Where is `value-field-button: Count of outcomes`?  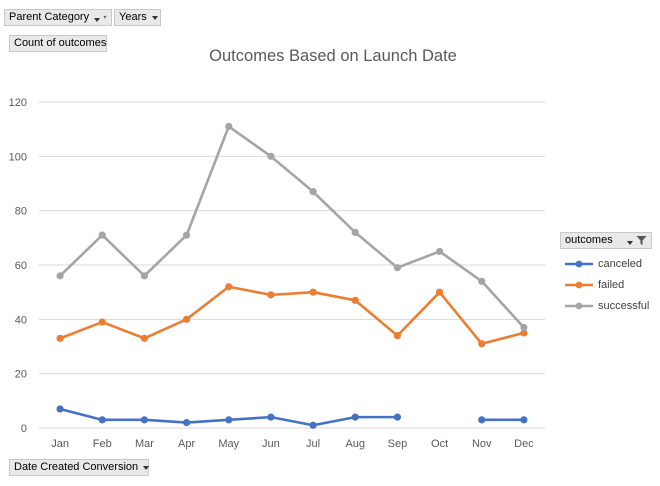 value-field-button: Count of outcomes is located at coordinates (58, 43).